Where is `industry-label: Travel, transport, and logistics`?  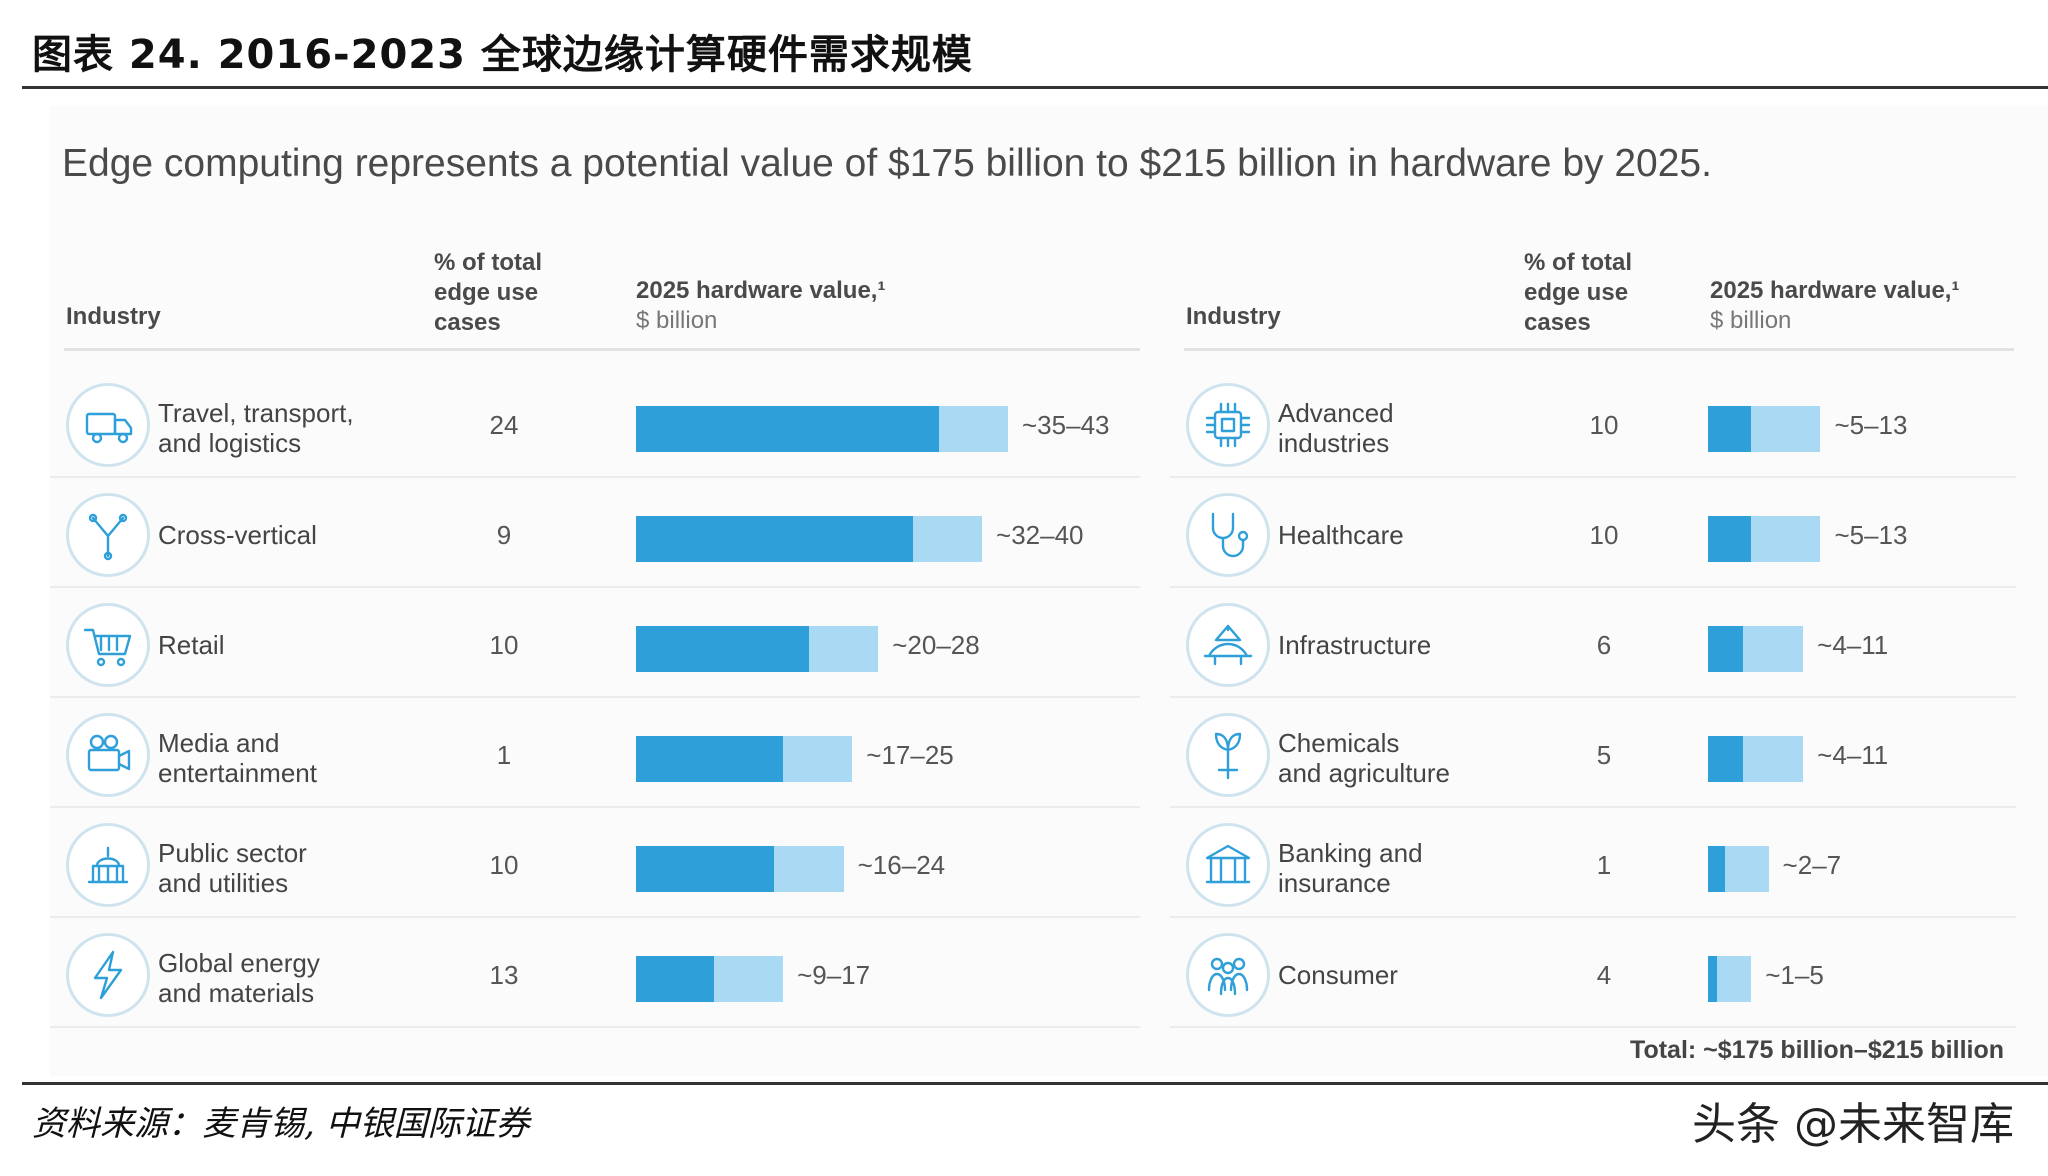 industry-label: Travel, transport, and logistics is located at coordinates (256, 428).